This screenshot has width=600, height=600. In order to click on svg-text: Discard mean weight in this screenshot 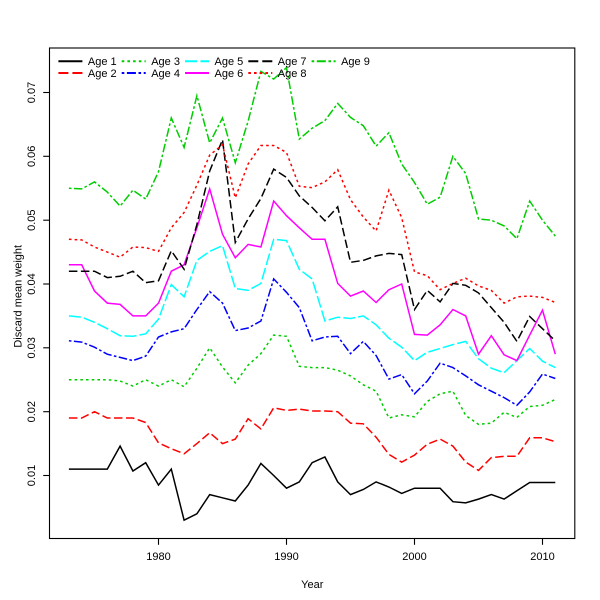, I will do `click(18, 296)`.